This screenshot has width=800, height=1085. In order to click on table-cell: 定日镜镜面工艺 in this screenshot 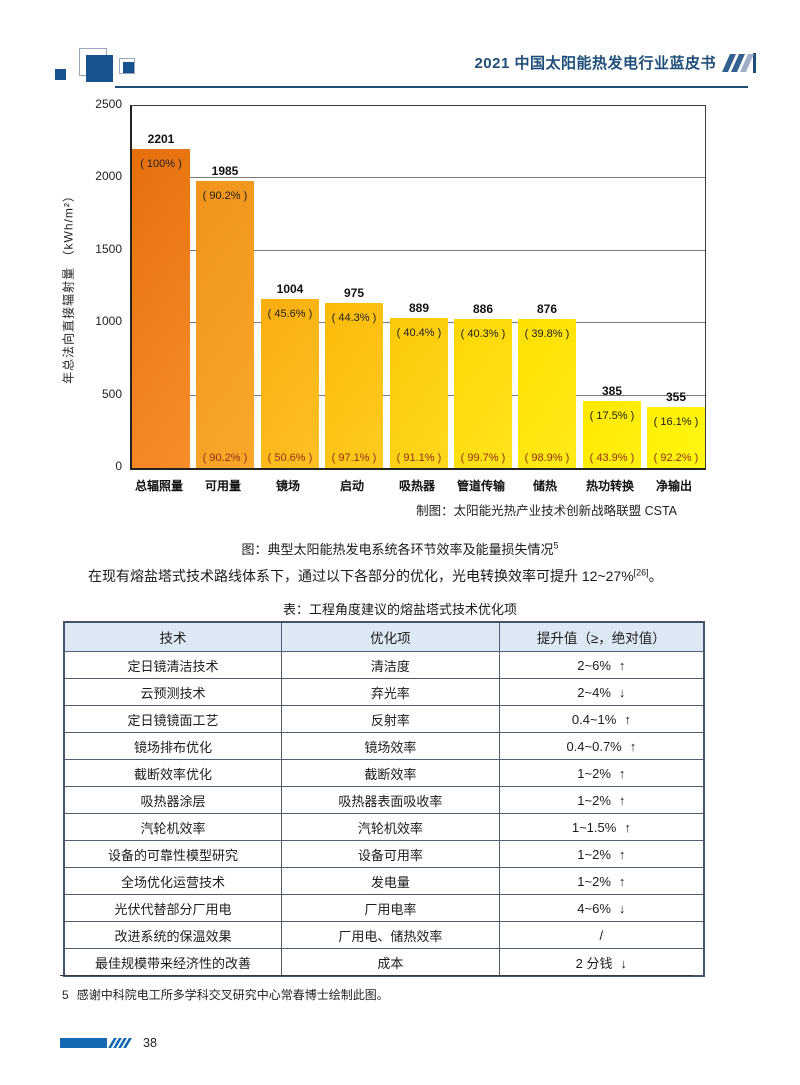, I will do `click(173, 719)`.